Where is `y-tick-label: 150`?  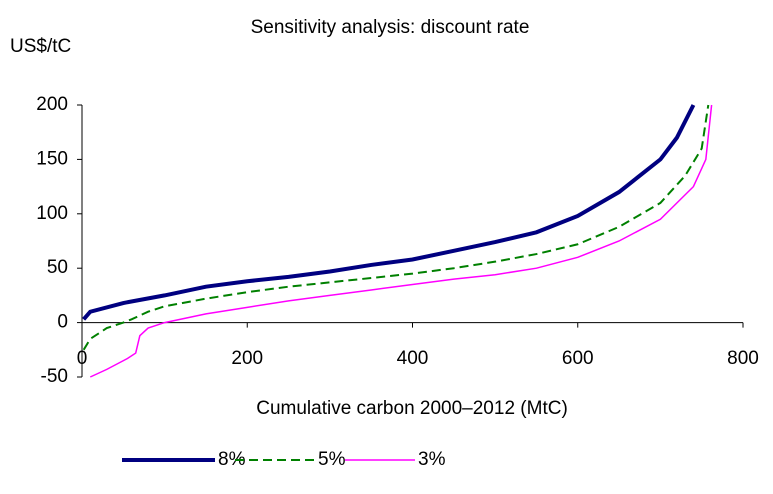
y-tick-label: 150 is located at coordinates (52, 158).